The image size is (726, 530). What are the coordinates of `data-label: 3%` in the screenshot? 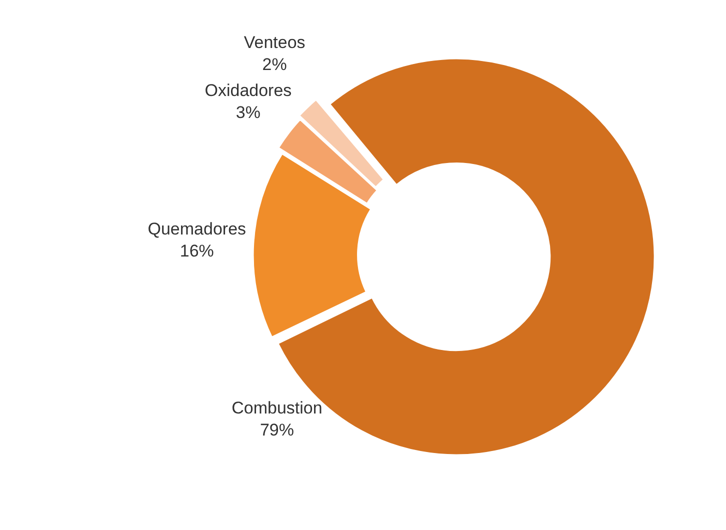 It's located at (248, 112).